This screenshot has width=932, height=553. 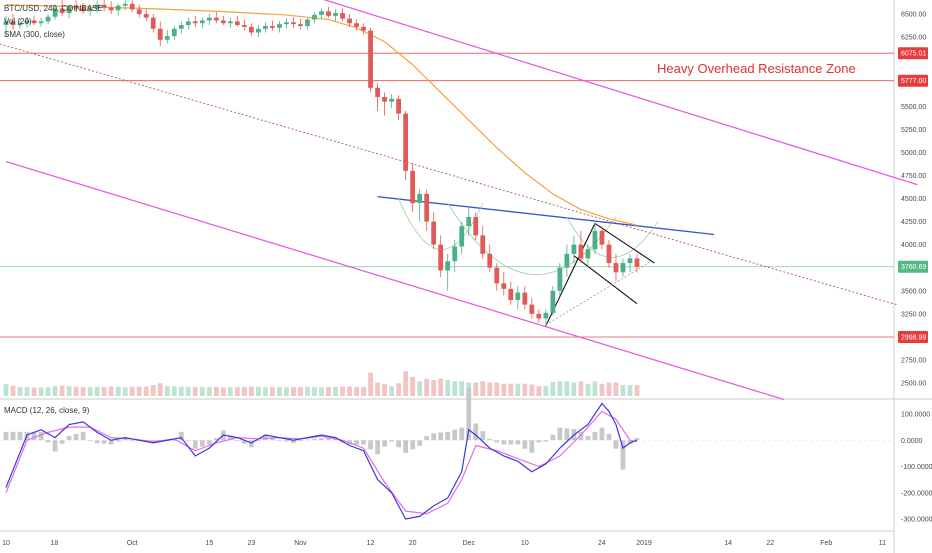 I want to click on sma-legend: SMA (300, close), so click(x=34, y=34).